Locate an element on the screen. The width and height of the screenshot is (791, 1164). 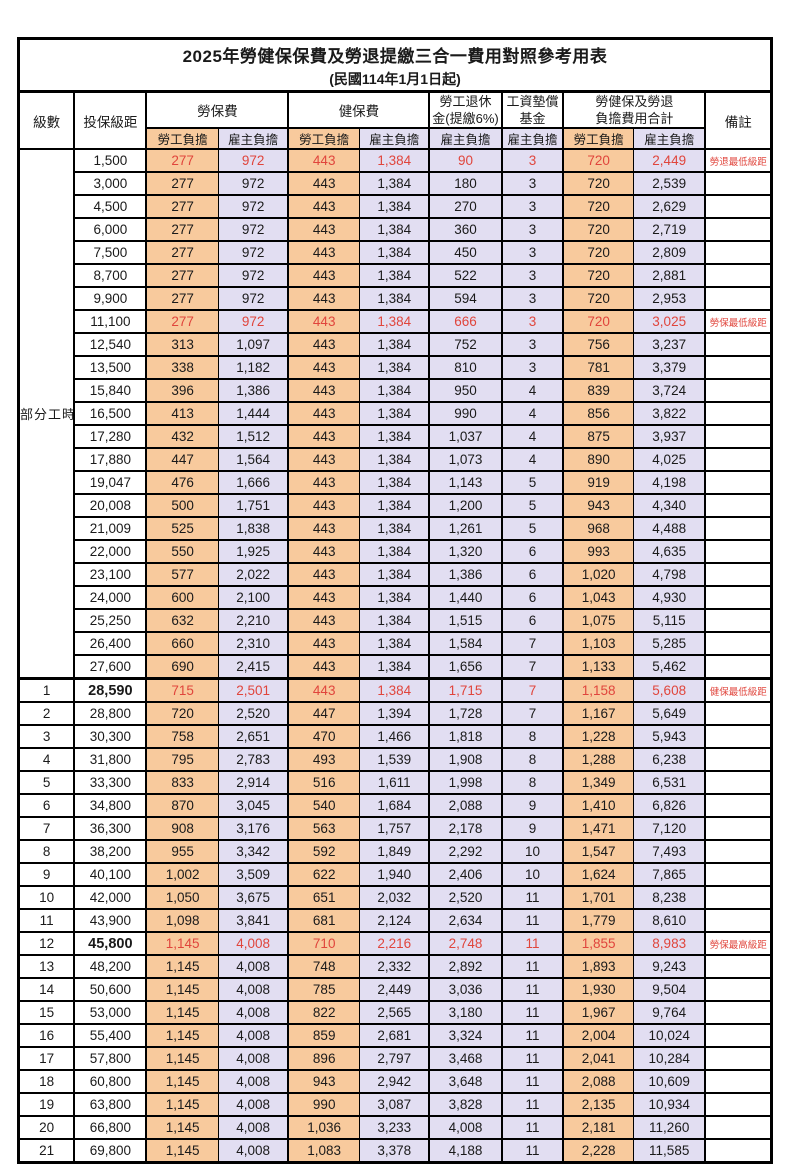
table-row: 4,500 277 972 443 1,384 270 3 720 2,629 is located at coordinates (396, 206).